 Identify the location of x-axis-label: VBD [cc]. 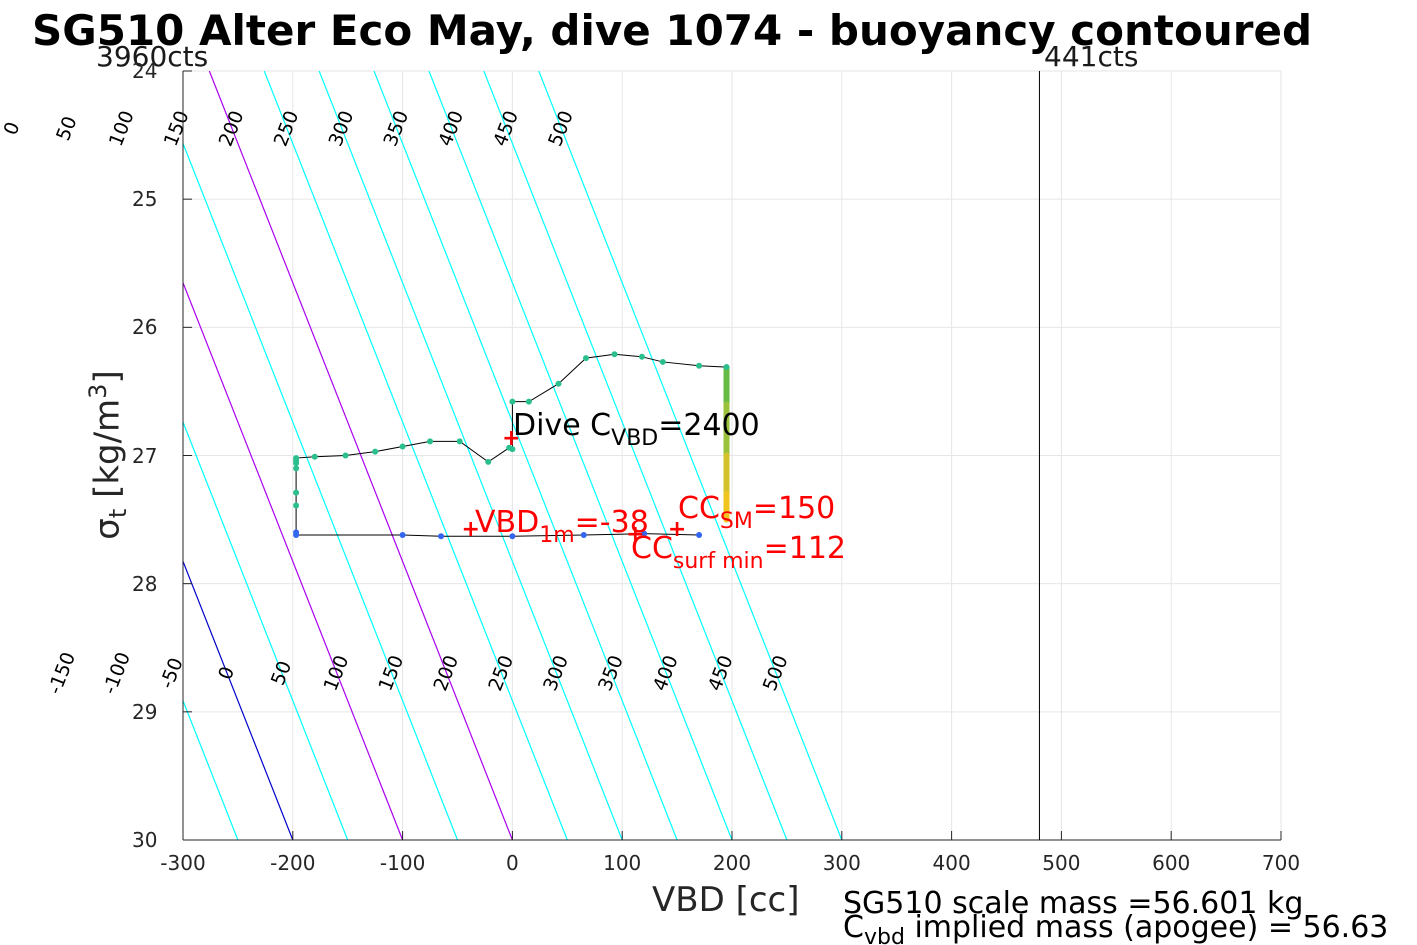
(726, 900).